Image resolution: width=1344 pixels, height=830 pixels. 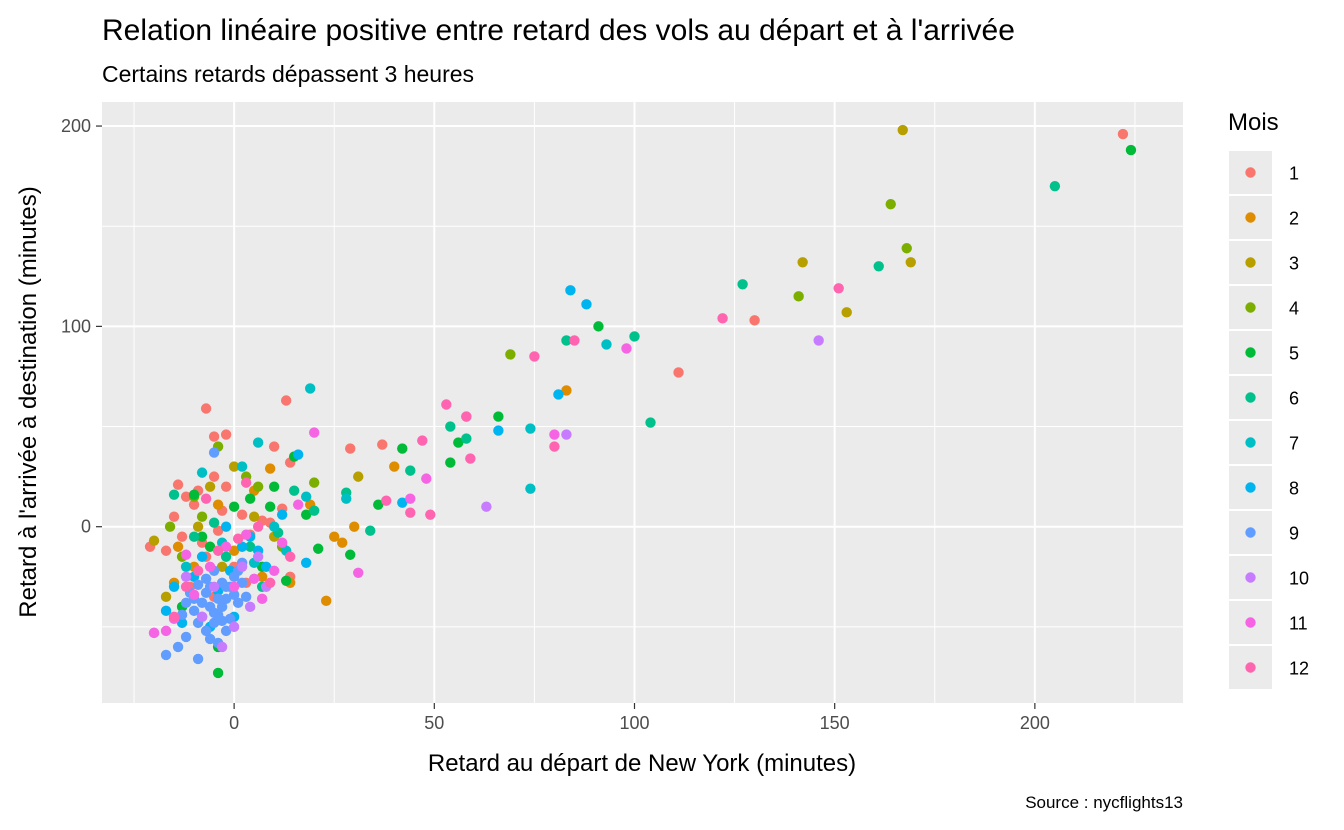 What do you see at coordinates (81, 326) in the screenshot?
I see `y-axis-ticks: 0 100 200` at bounding box center [81, 326].